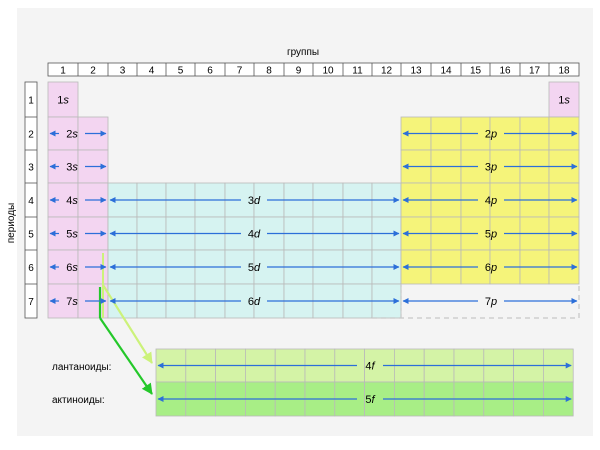  I want to click on period-header-frame, so click(31, 200).